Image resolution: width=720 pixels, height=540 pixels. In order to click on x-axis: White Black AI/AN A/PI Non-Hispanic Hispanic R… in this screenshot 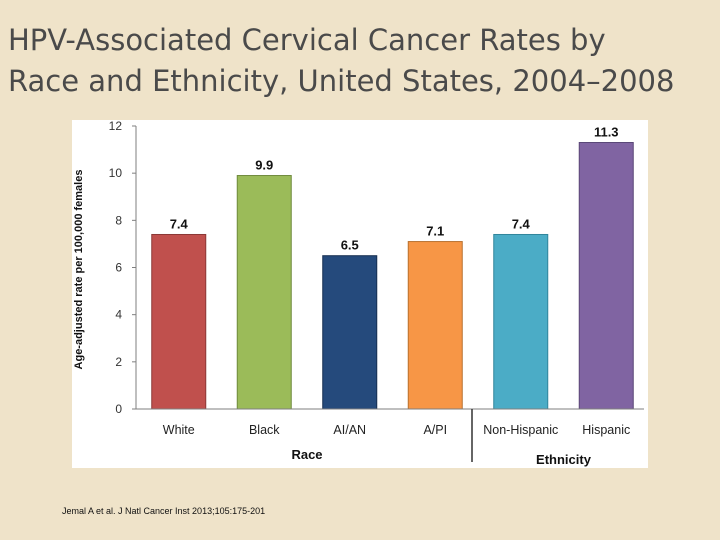, I will do `click(390, 437)`.